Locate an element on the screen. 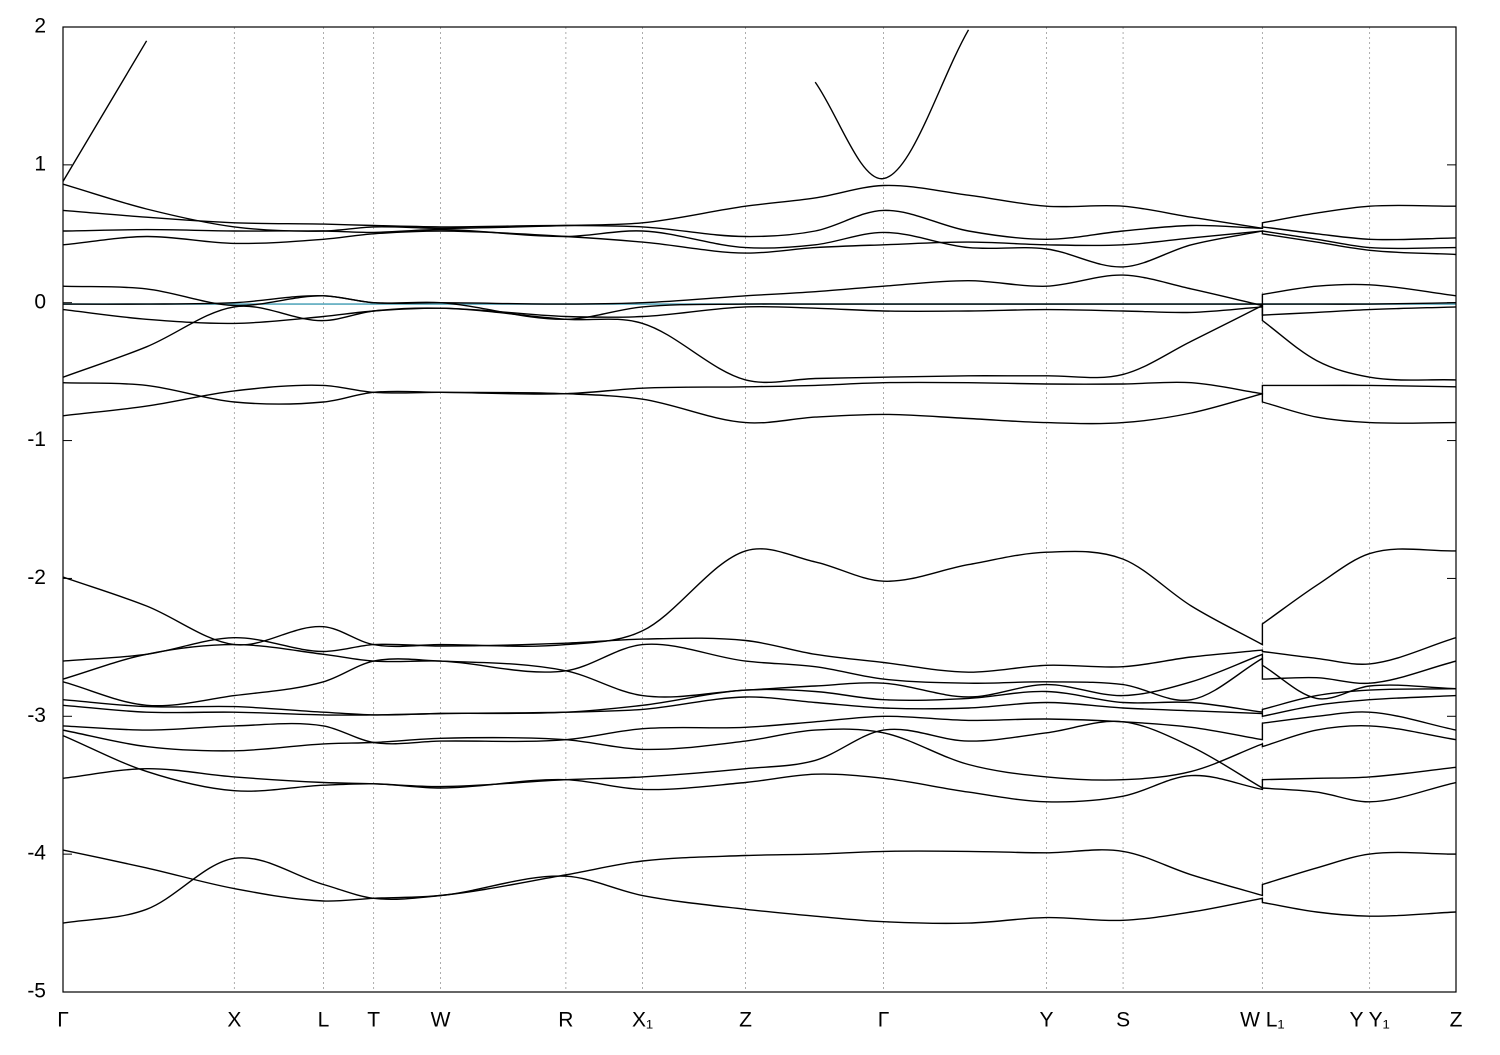  y-tick-label: -2 is located at coordinates (36, 577).